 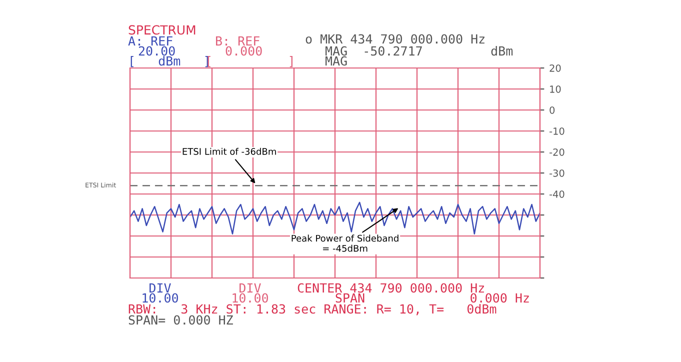 What do you see at coordinates (238, 41) in the screenshot?
I see `text: B: REF` at bounding box center [238, 41].